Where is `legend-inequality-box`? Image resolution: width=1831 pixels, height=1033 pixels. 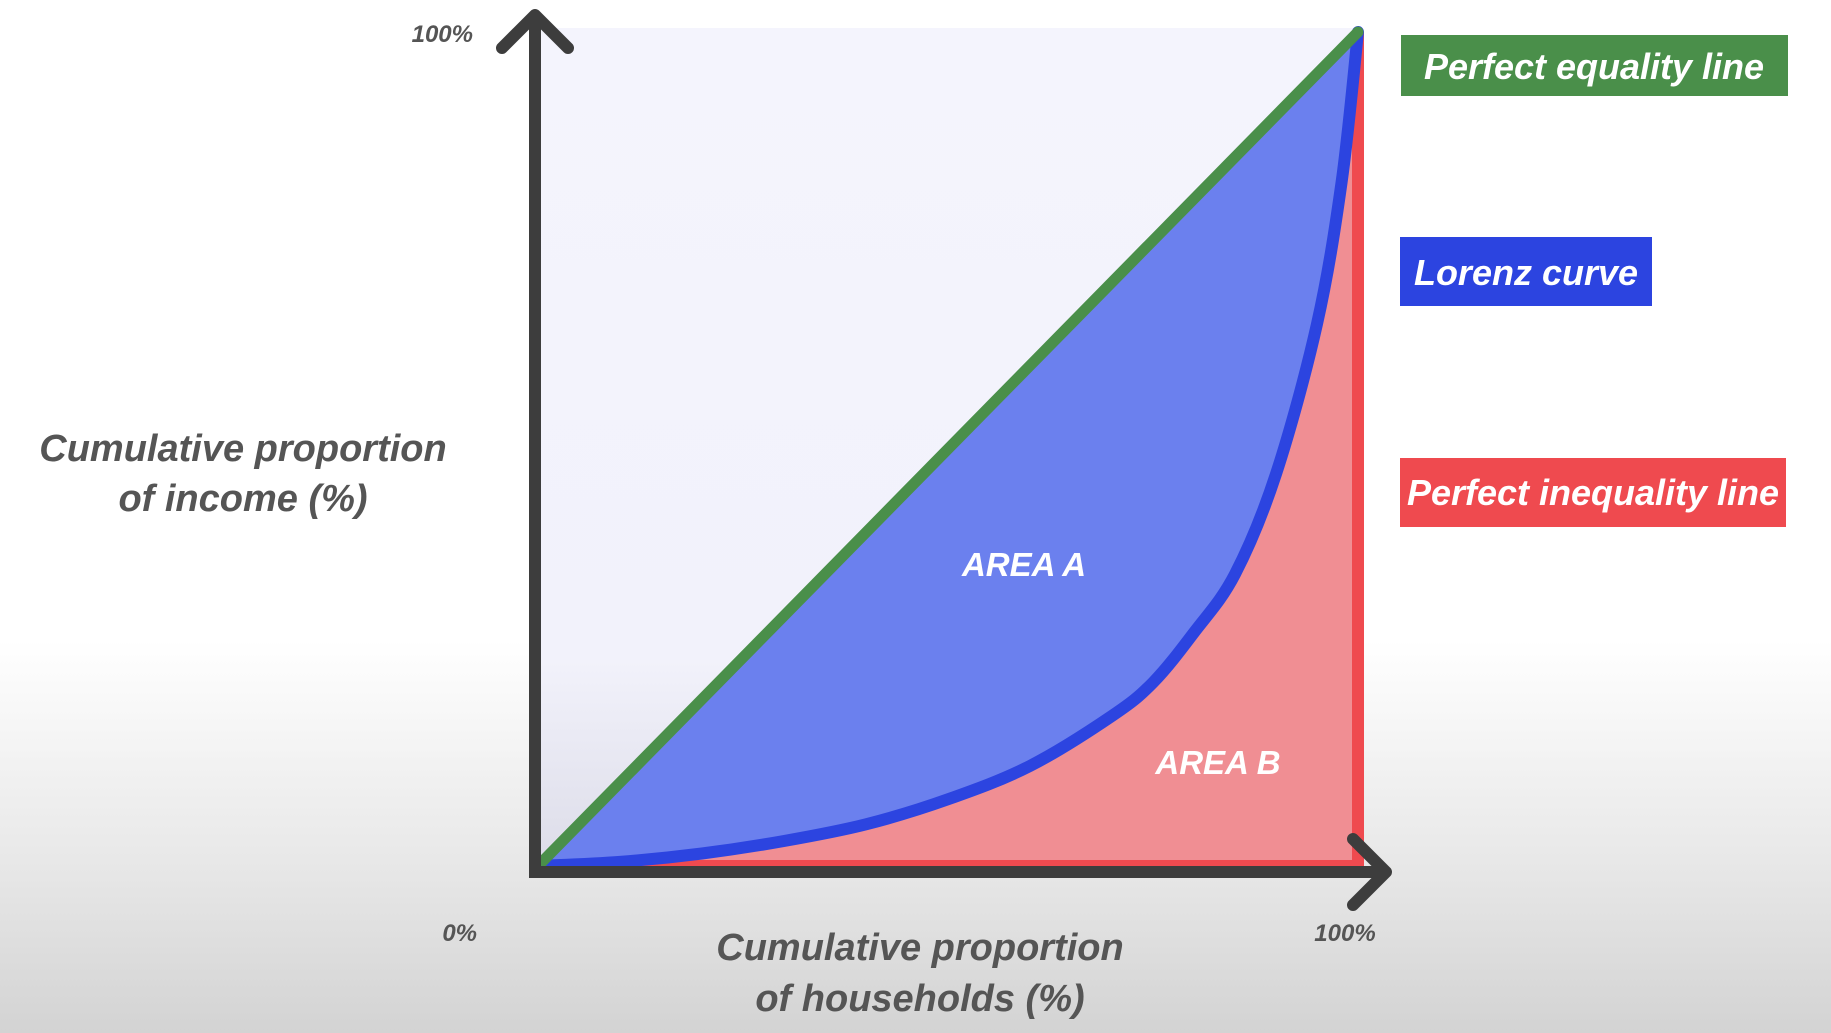 legend-inequality-box is located at coordinates (1593, 492).